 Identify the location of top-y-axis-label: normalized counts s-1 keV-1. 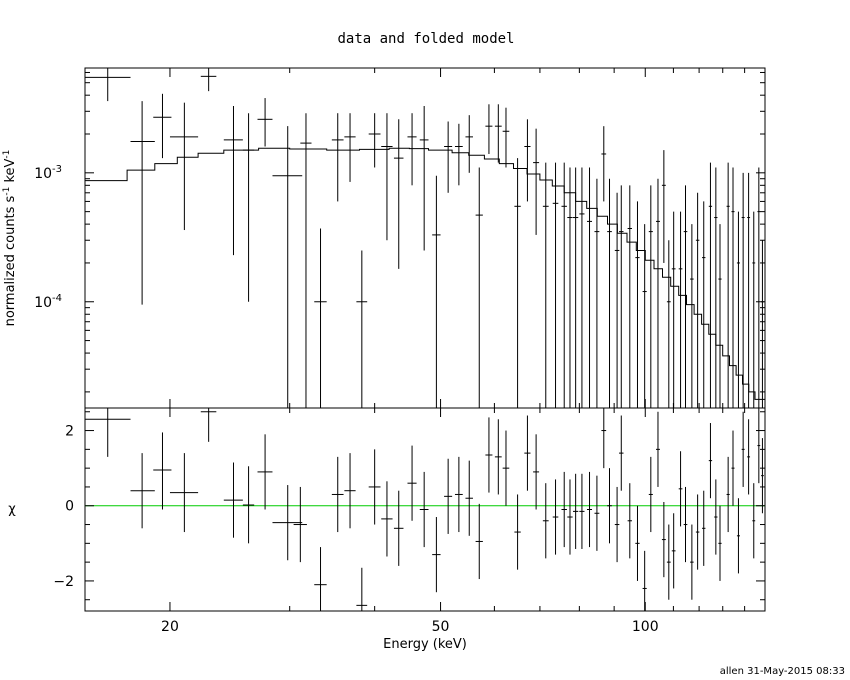
(10, 238).